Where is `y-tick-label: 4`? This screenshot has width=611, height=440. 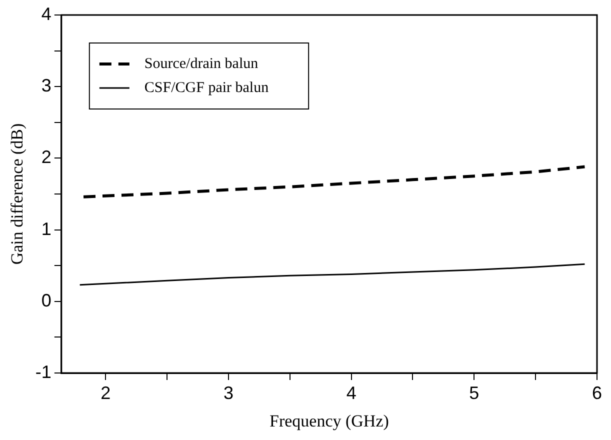 y-tick-label: 4 is located at coordinates (46, 14).